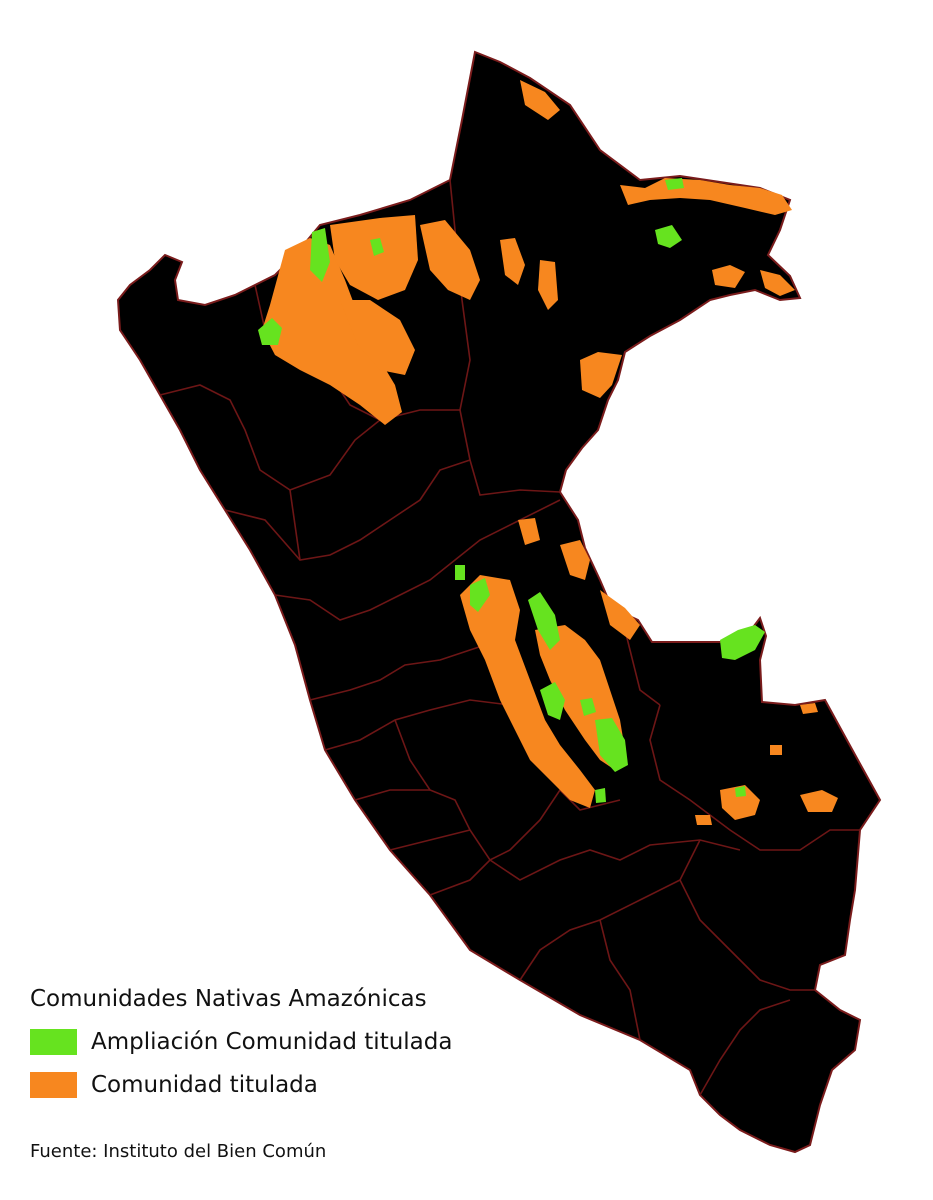 The width and height of the screenshot is (933, 1200). I want to click on legend-item-titled: Comunidad titulada, so click(174, 1085).